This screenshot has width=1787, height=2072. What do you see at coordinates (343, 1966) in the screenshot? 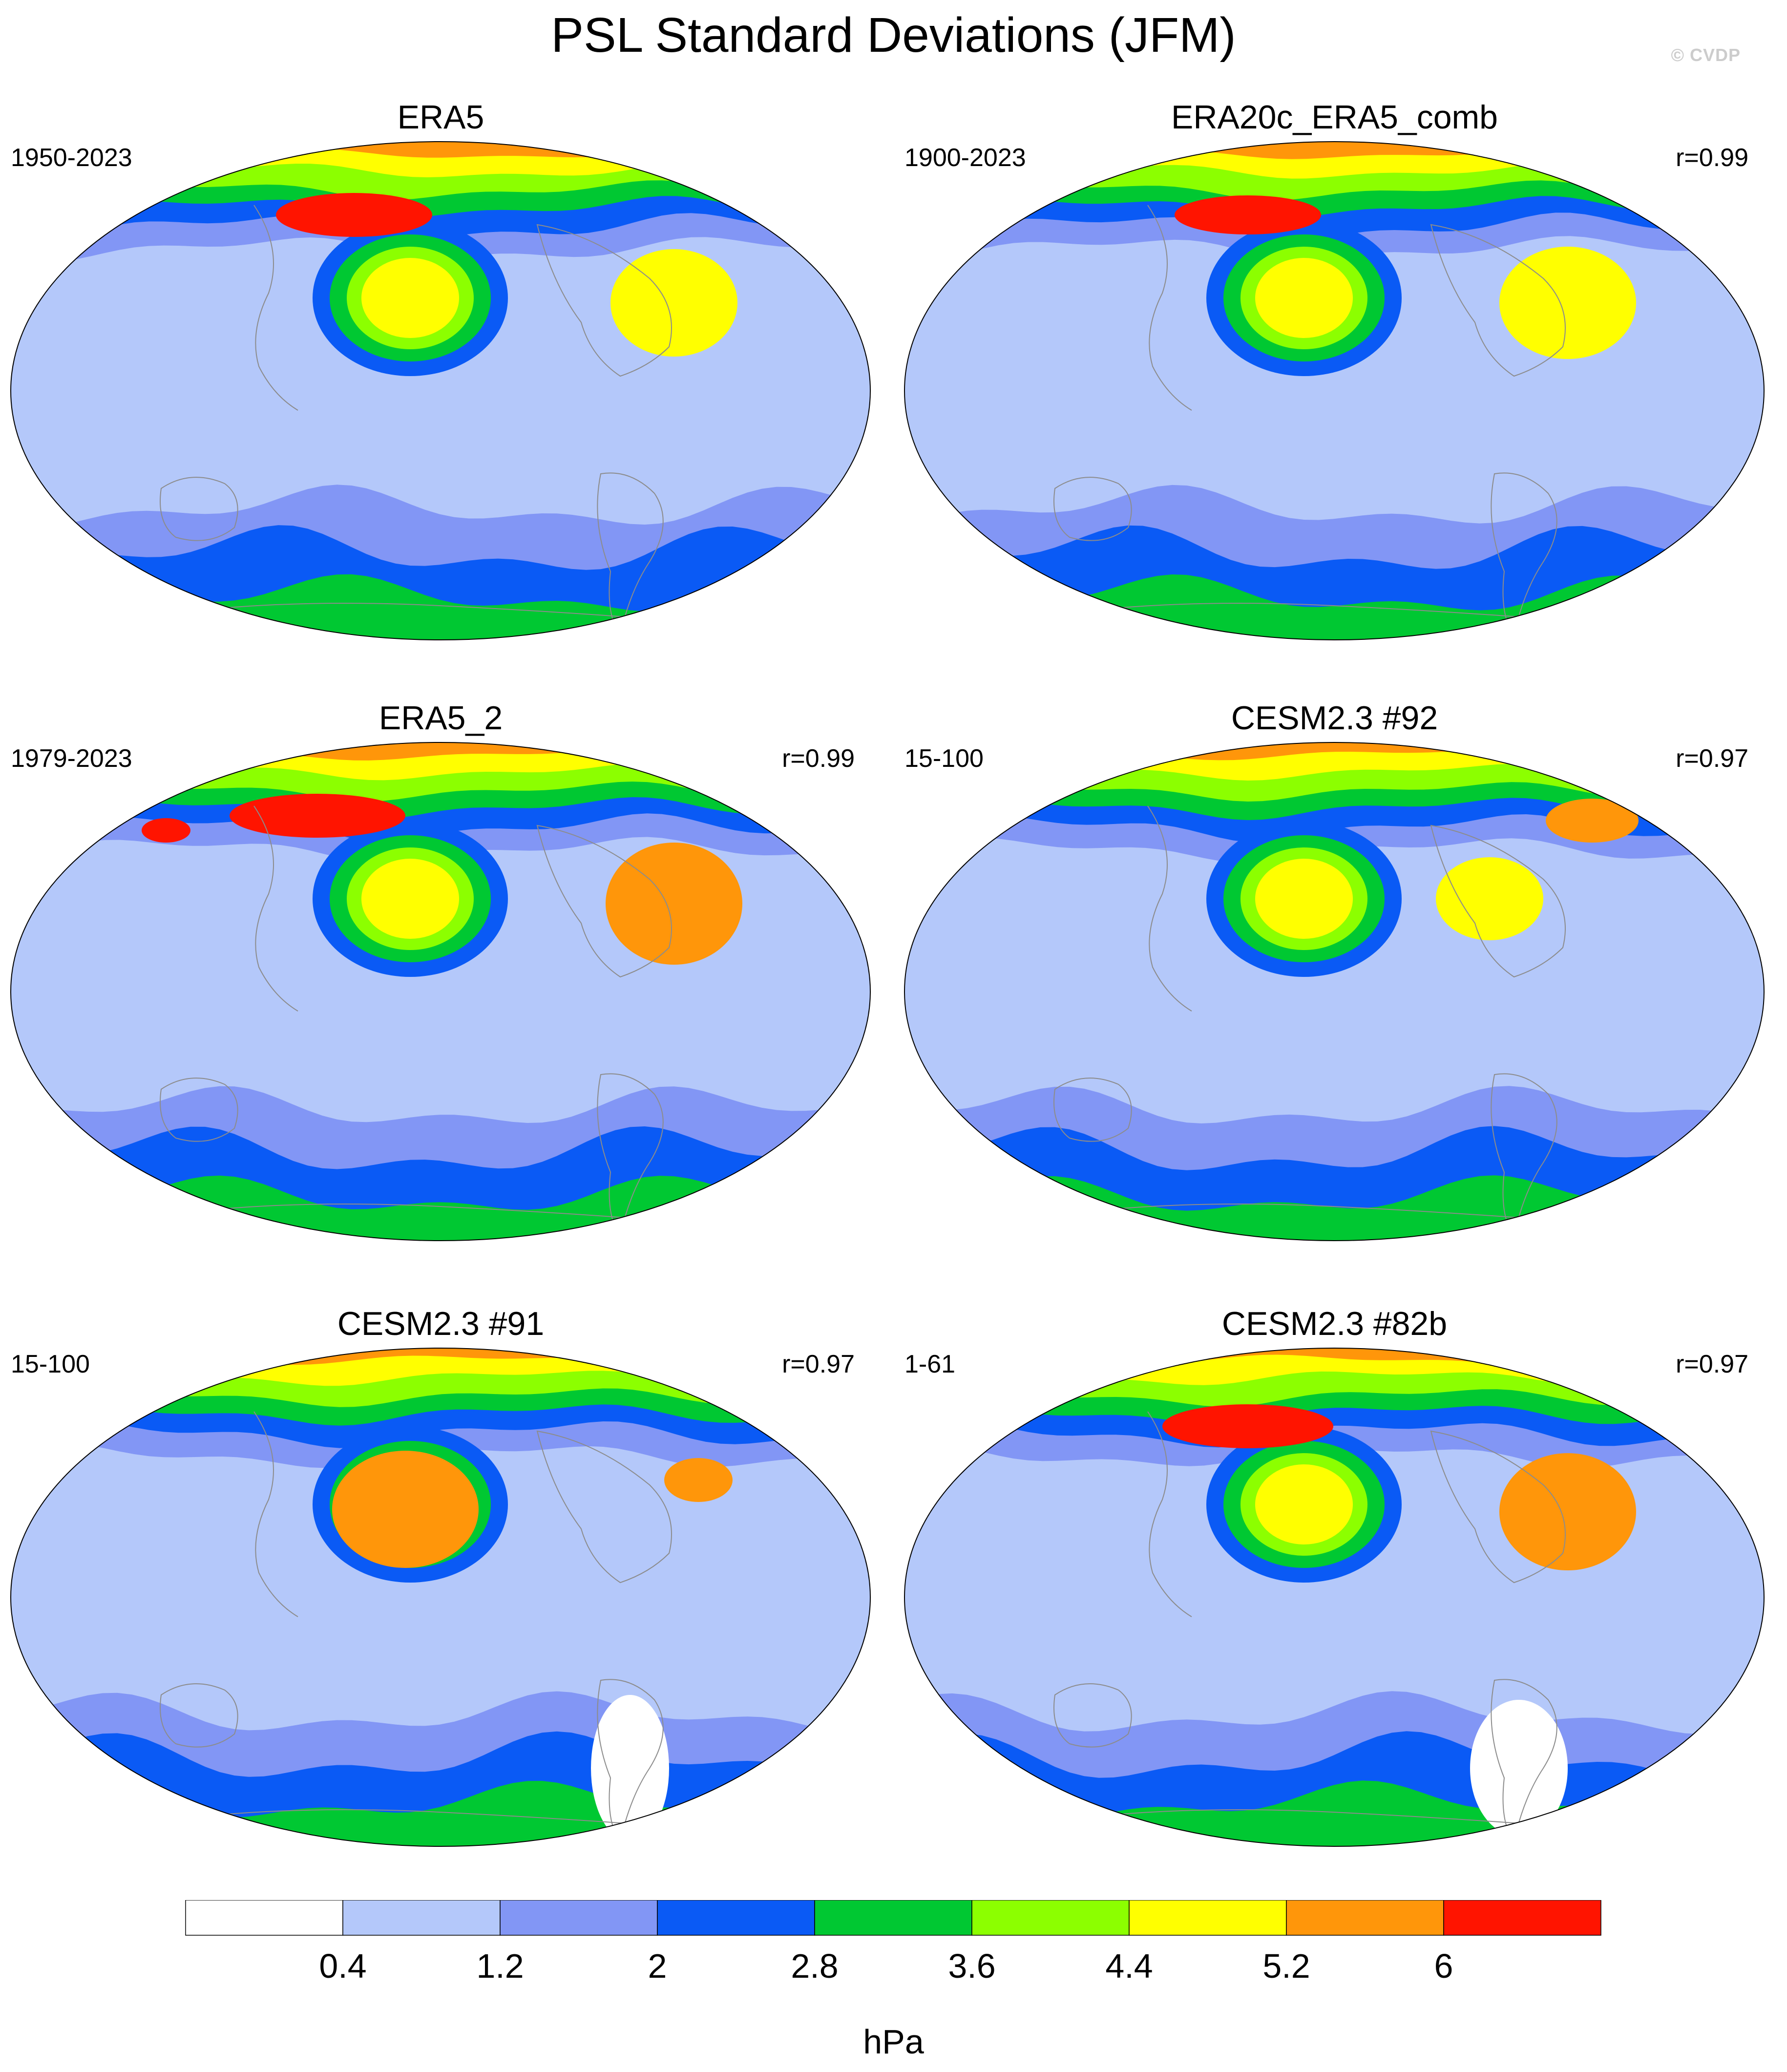
I see `colorbar-tick-label: 0.4` at bounding box center [343, 1966].